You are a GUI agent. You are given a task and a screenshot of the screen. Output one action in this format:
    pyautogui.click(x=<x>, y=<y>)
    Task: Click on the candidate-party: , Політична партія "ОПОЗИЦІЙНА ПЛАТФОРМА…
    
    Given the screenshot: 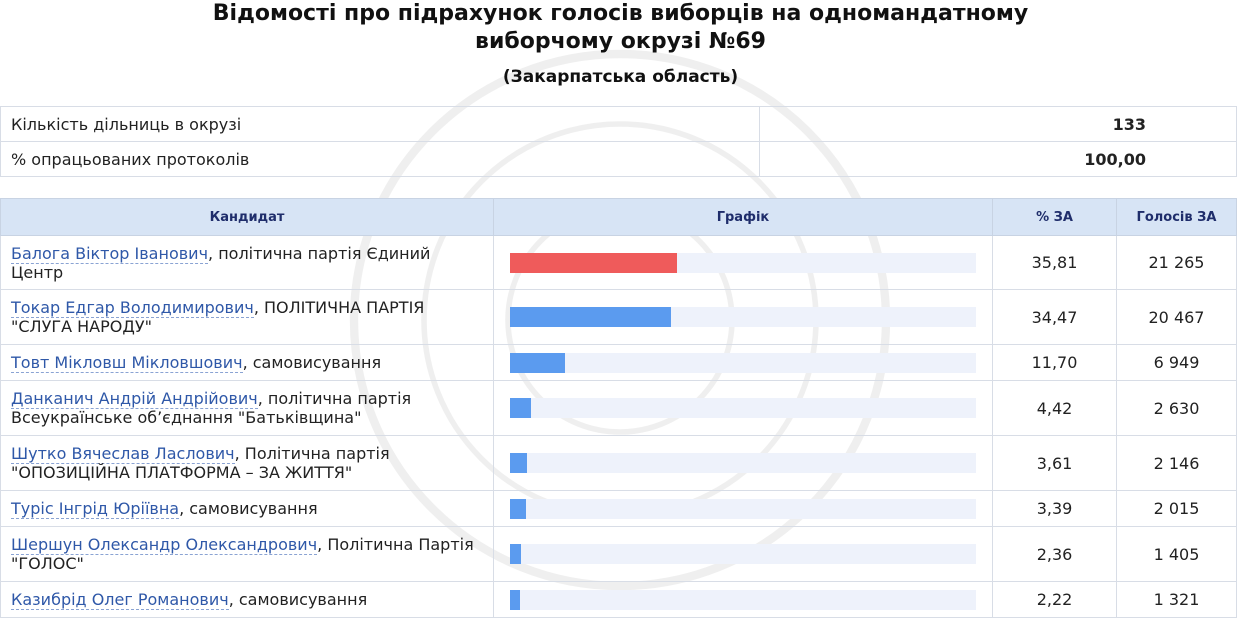 What is the action you would take?
    pyautogui.click(x=200, y=463)
    